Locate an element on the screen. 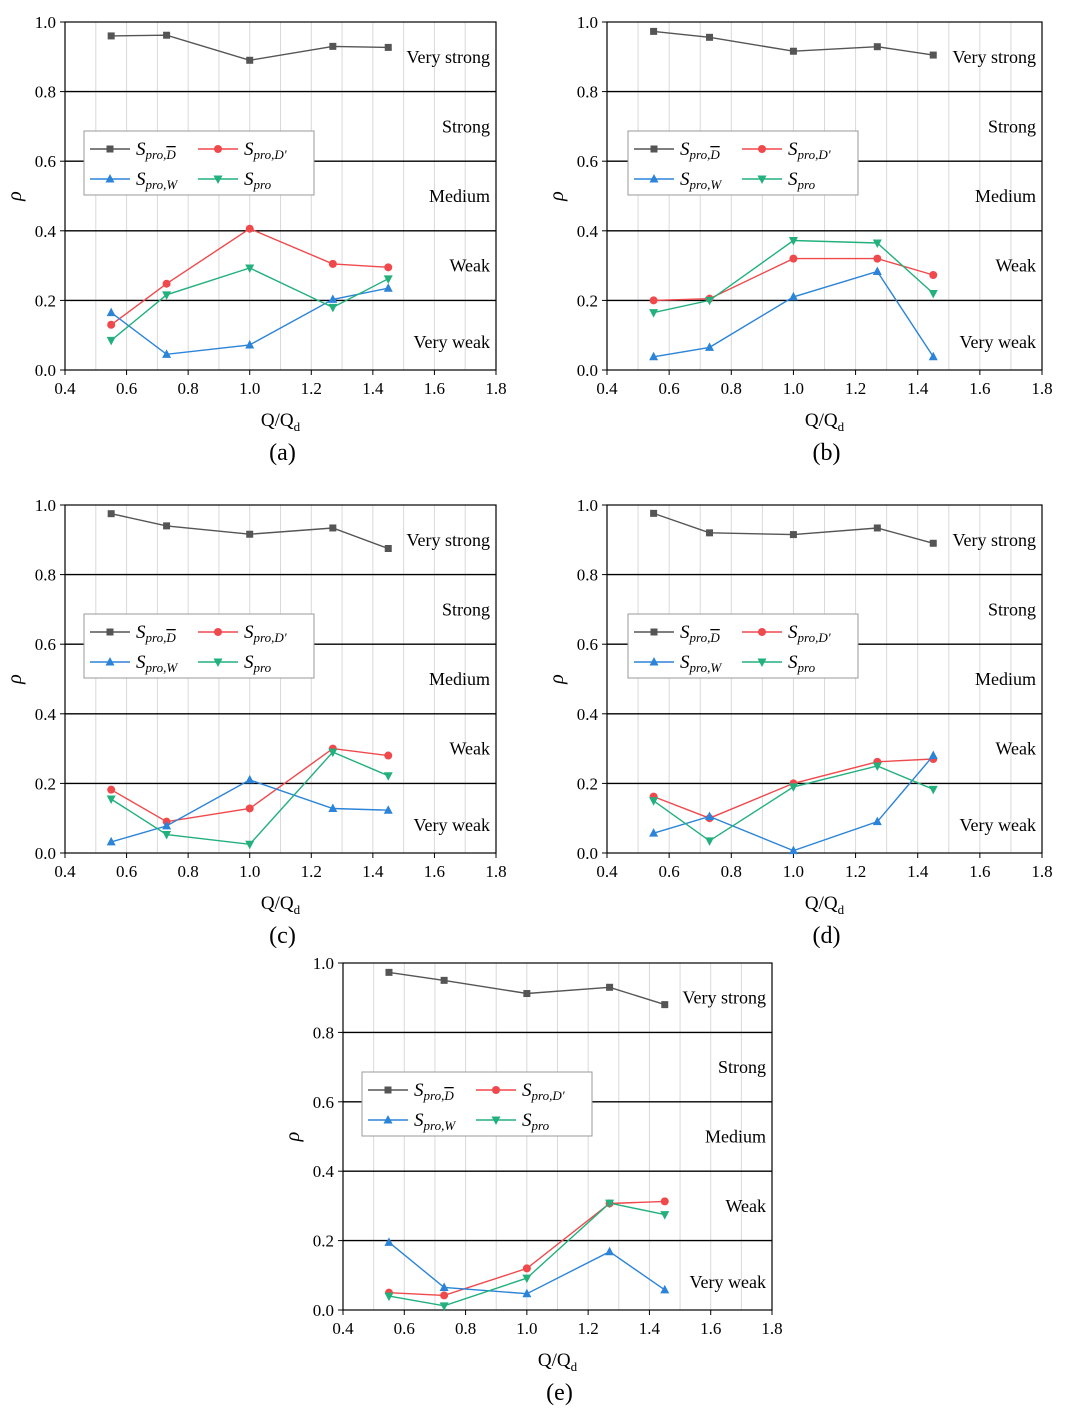  legend-marker-s_pro is located at coordinates (496, 1120).